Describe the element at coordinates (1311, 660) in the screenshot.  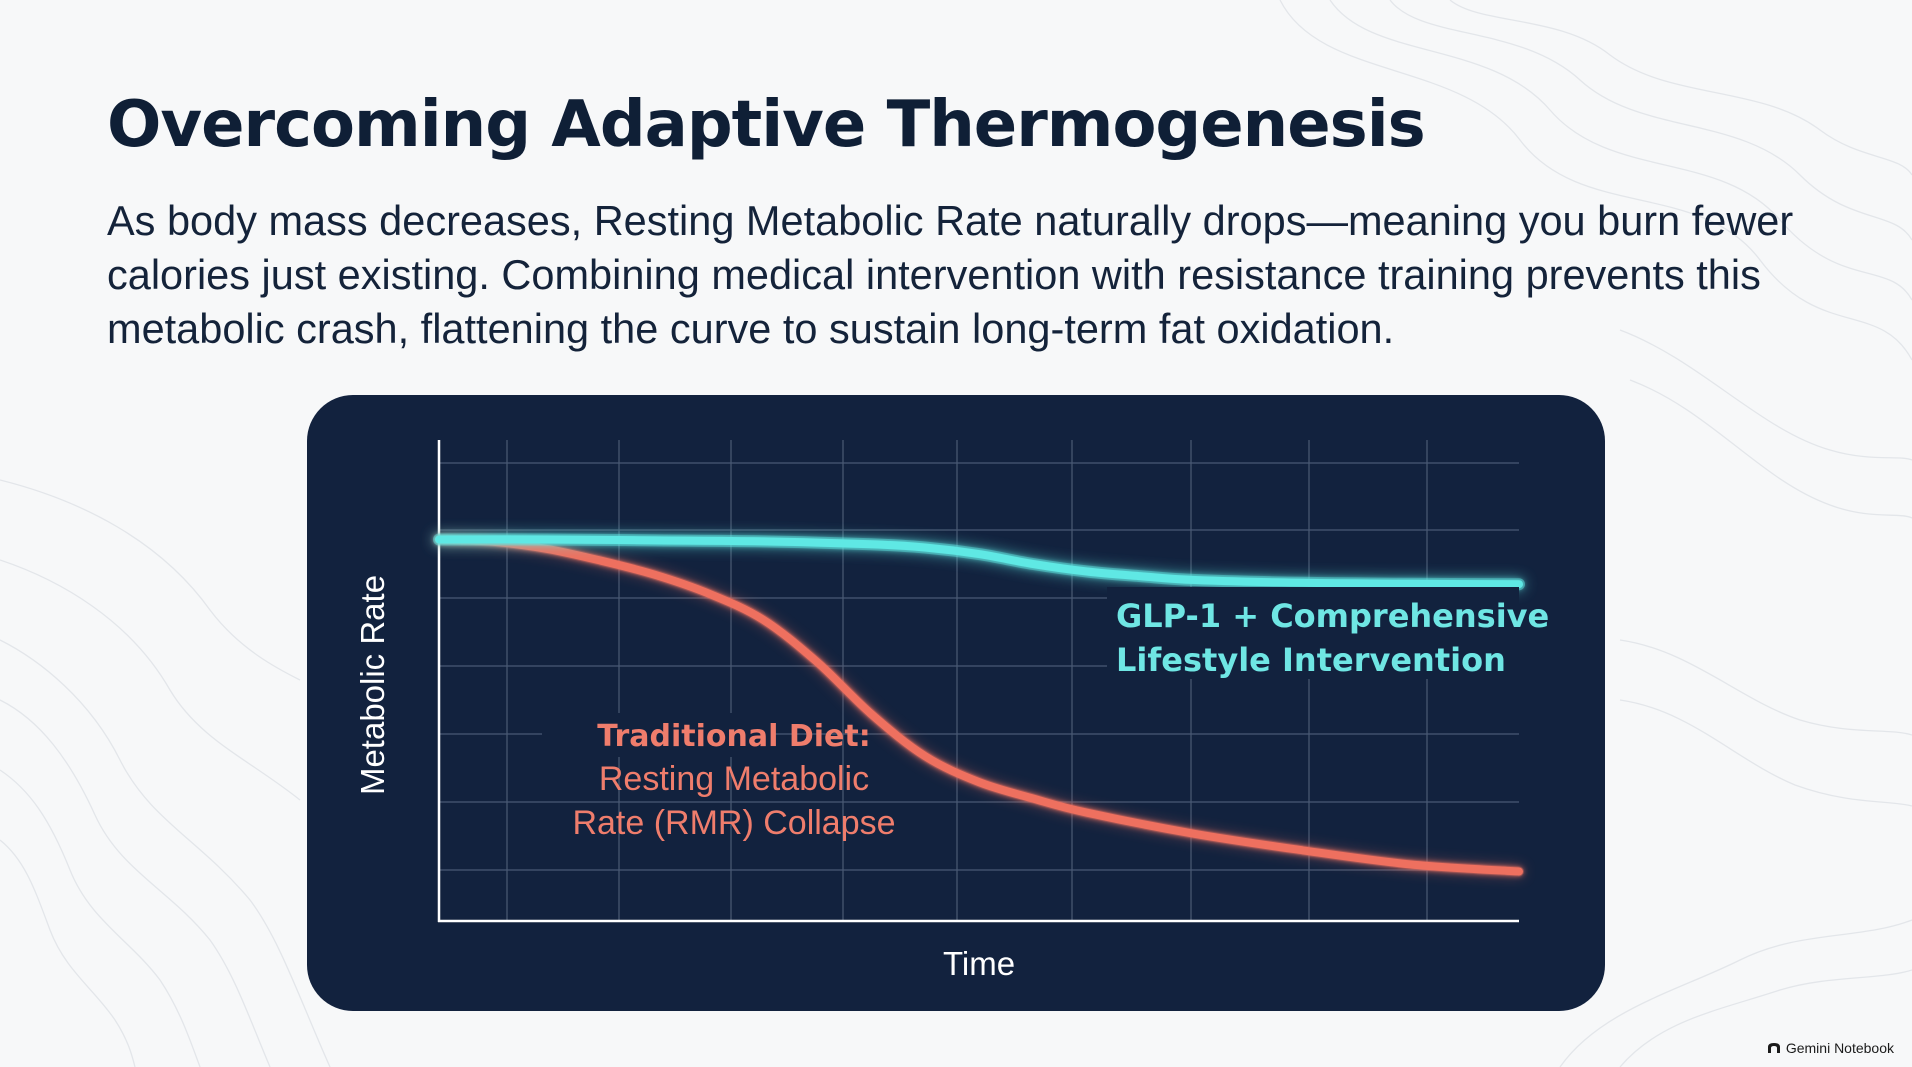
I see `glp1-series-label-line-1: Lifestyle Intervention` at that location.